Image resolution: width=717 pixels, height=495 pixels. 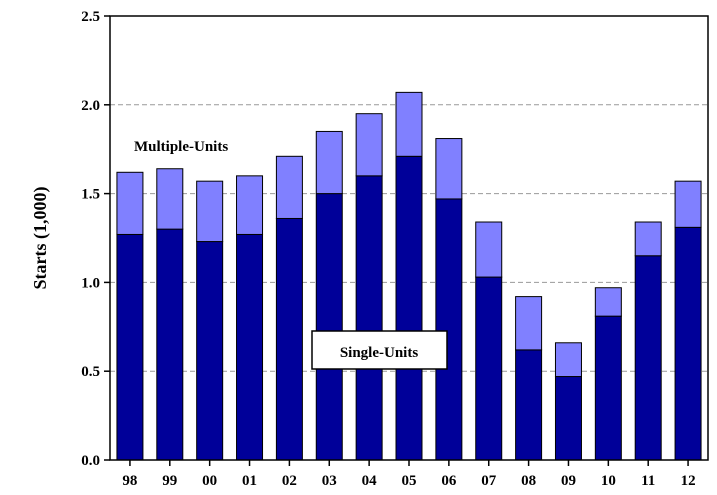 I want to click on y-tick-label: 0.0, so click(x=90, y=461).